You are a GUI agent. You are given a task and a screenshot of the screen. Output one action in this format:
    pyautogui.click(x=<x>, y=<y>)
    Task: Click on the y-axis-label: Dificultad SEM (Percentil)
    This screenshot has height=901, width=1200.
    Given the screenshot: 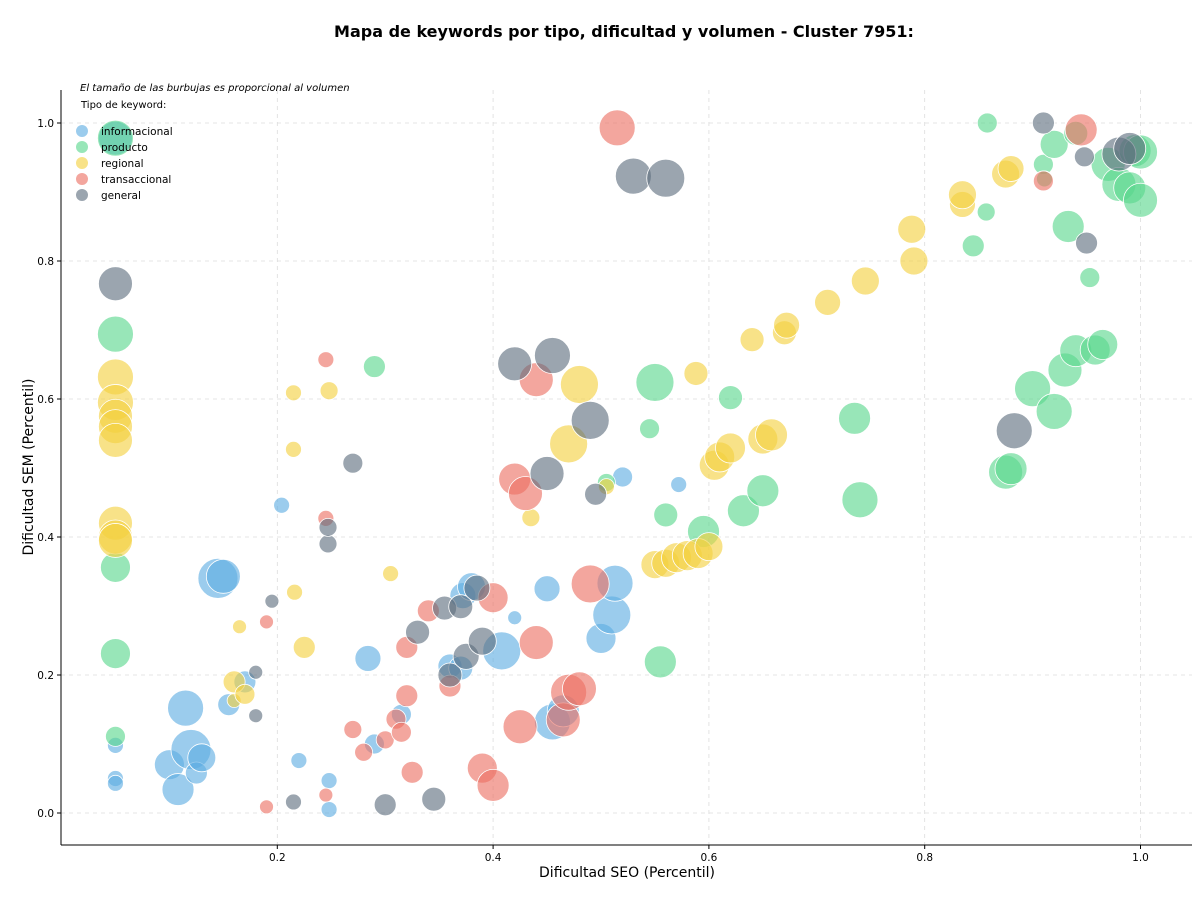 What is the action you would take?
    pyautogui.click(x=29, y=467)
    